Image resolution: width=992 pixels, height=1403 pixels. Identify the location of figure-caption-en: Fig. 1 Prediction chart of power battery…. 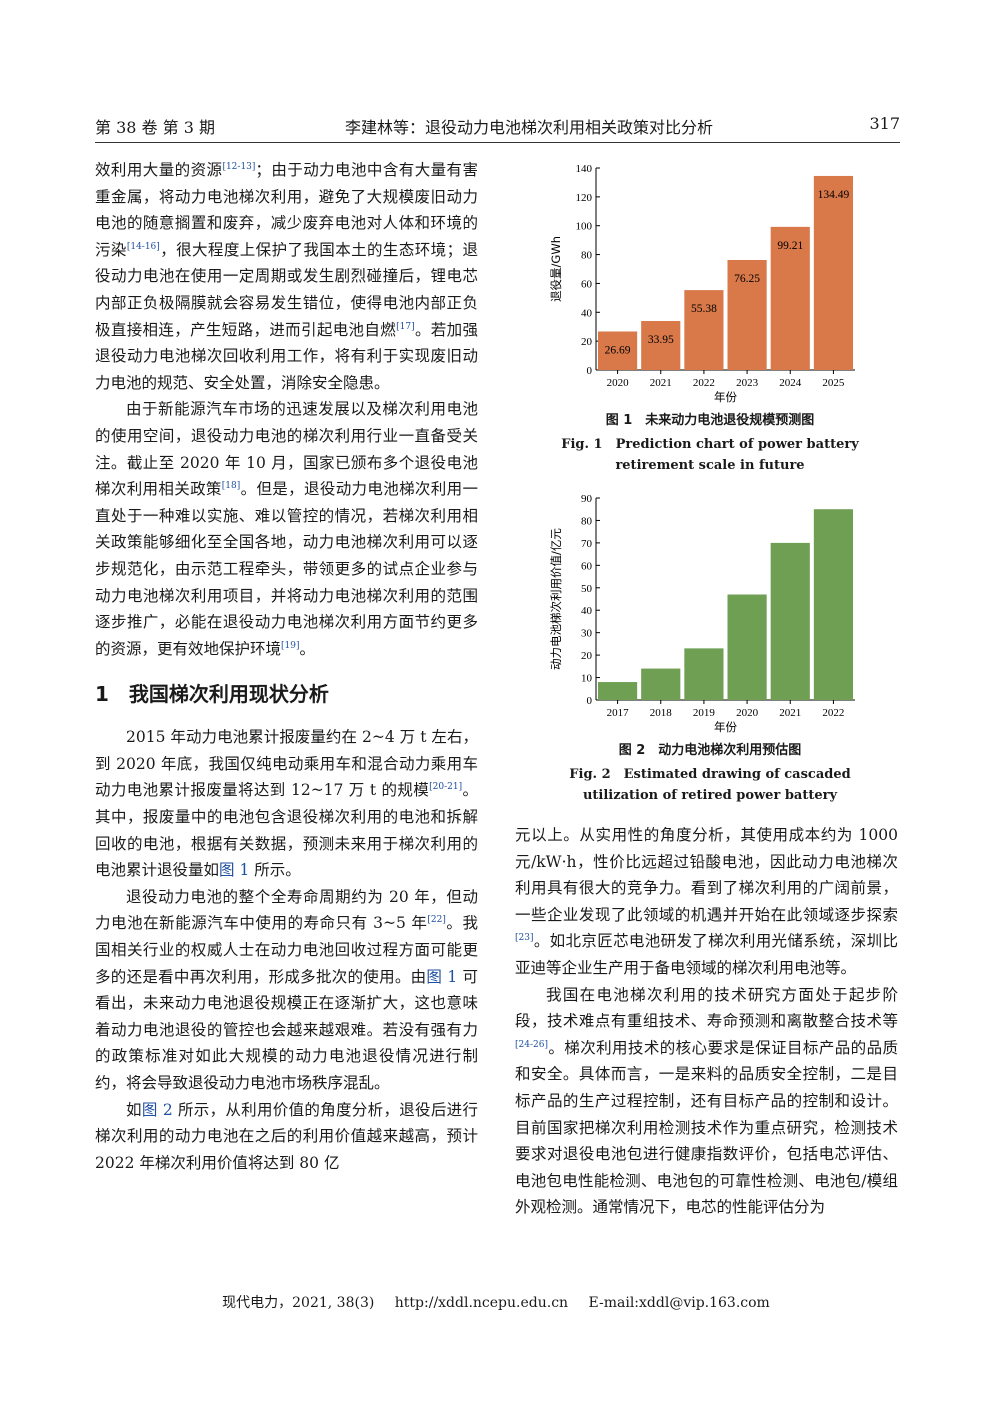
(710, 455).